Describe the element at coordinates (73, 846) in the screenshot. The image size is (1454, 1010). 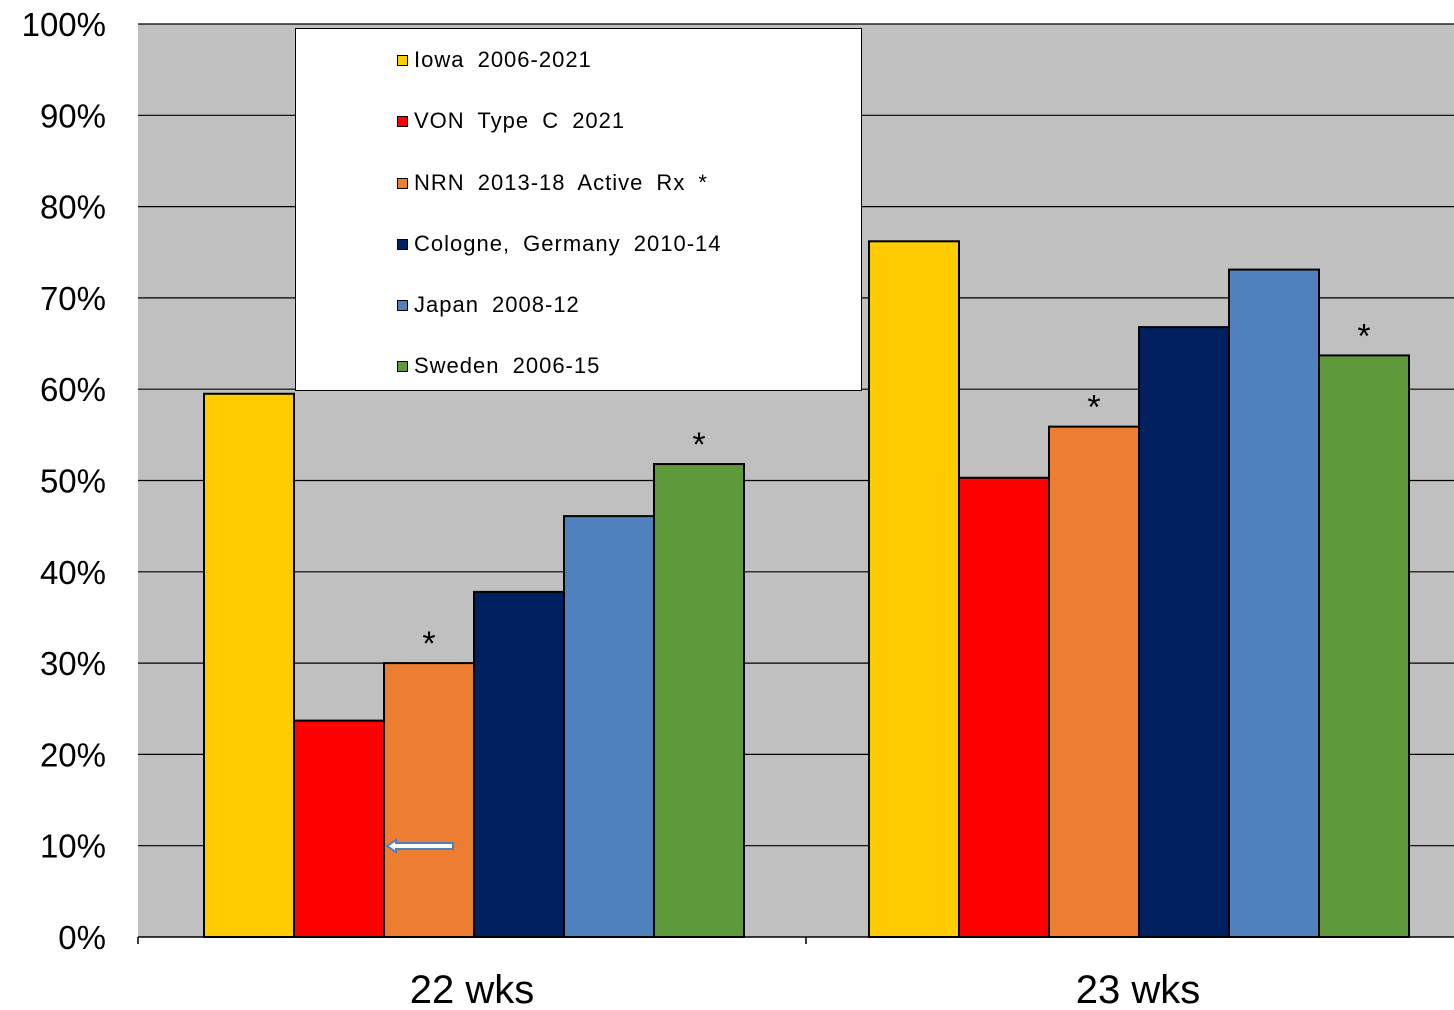
I see `y-tick-label: 10%` at that location.